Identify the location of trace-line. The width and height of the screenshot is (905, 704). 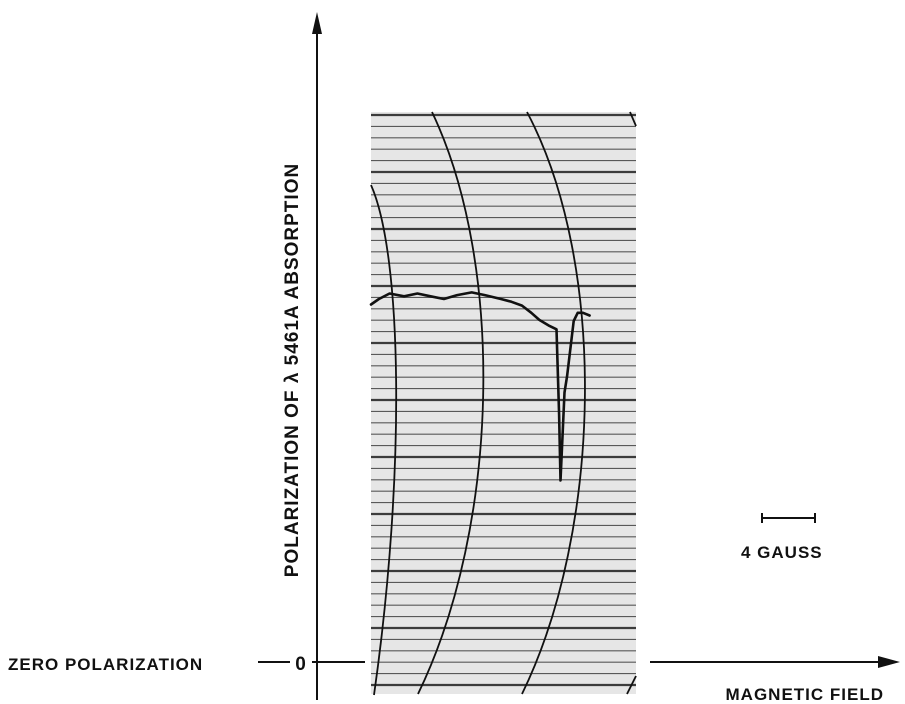
(480, 386).